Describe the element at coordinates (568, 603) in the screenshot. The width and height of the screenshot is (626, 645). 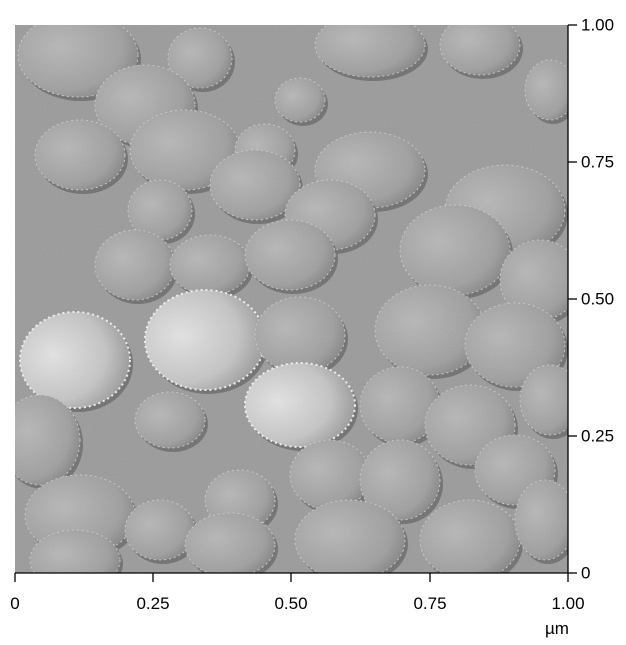
I see `x-tick-label-4: 1.00` at that location.